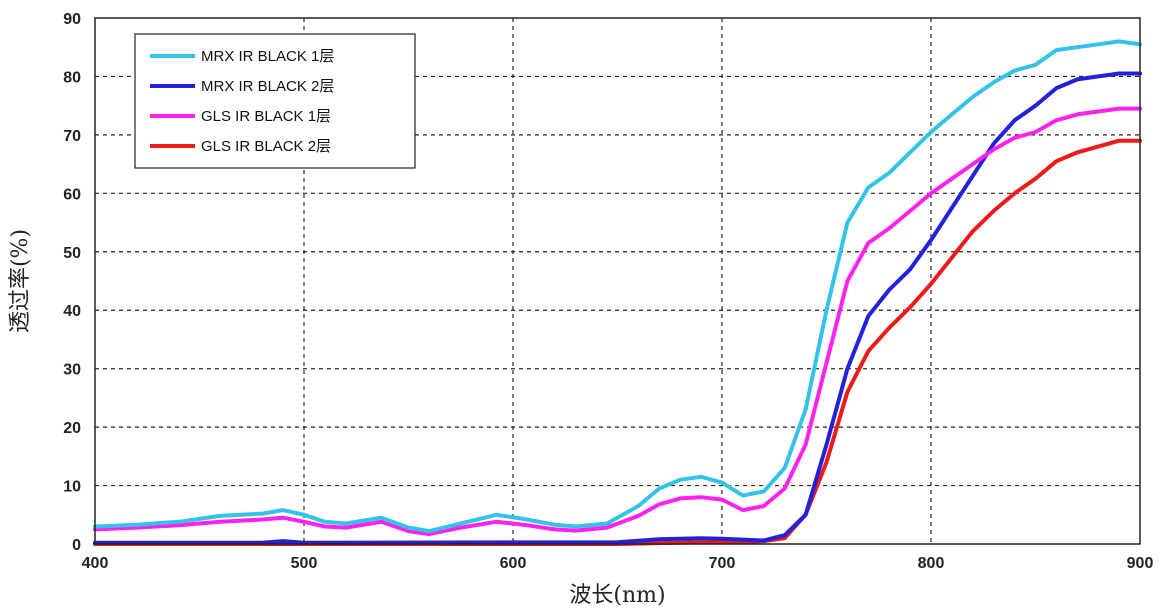 The height and width of the screenshot is (611, 1162). I want to click on x-tick-label: 500, so click(304, 563).